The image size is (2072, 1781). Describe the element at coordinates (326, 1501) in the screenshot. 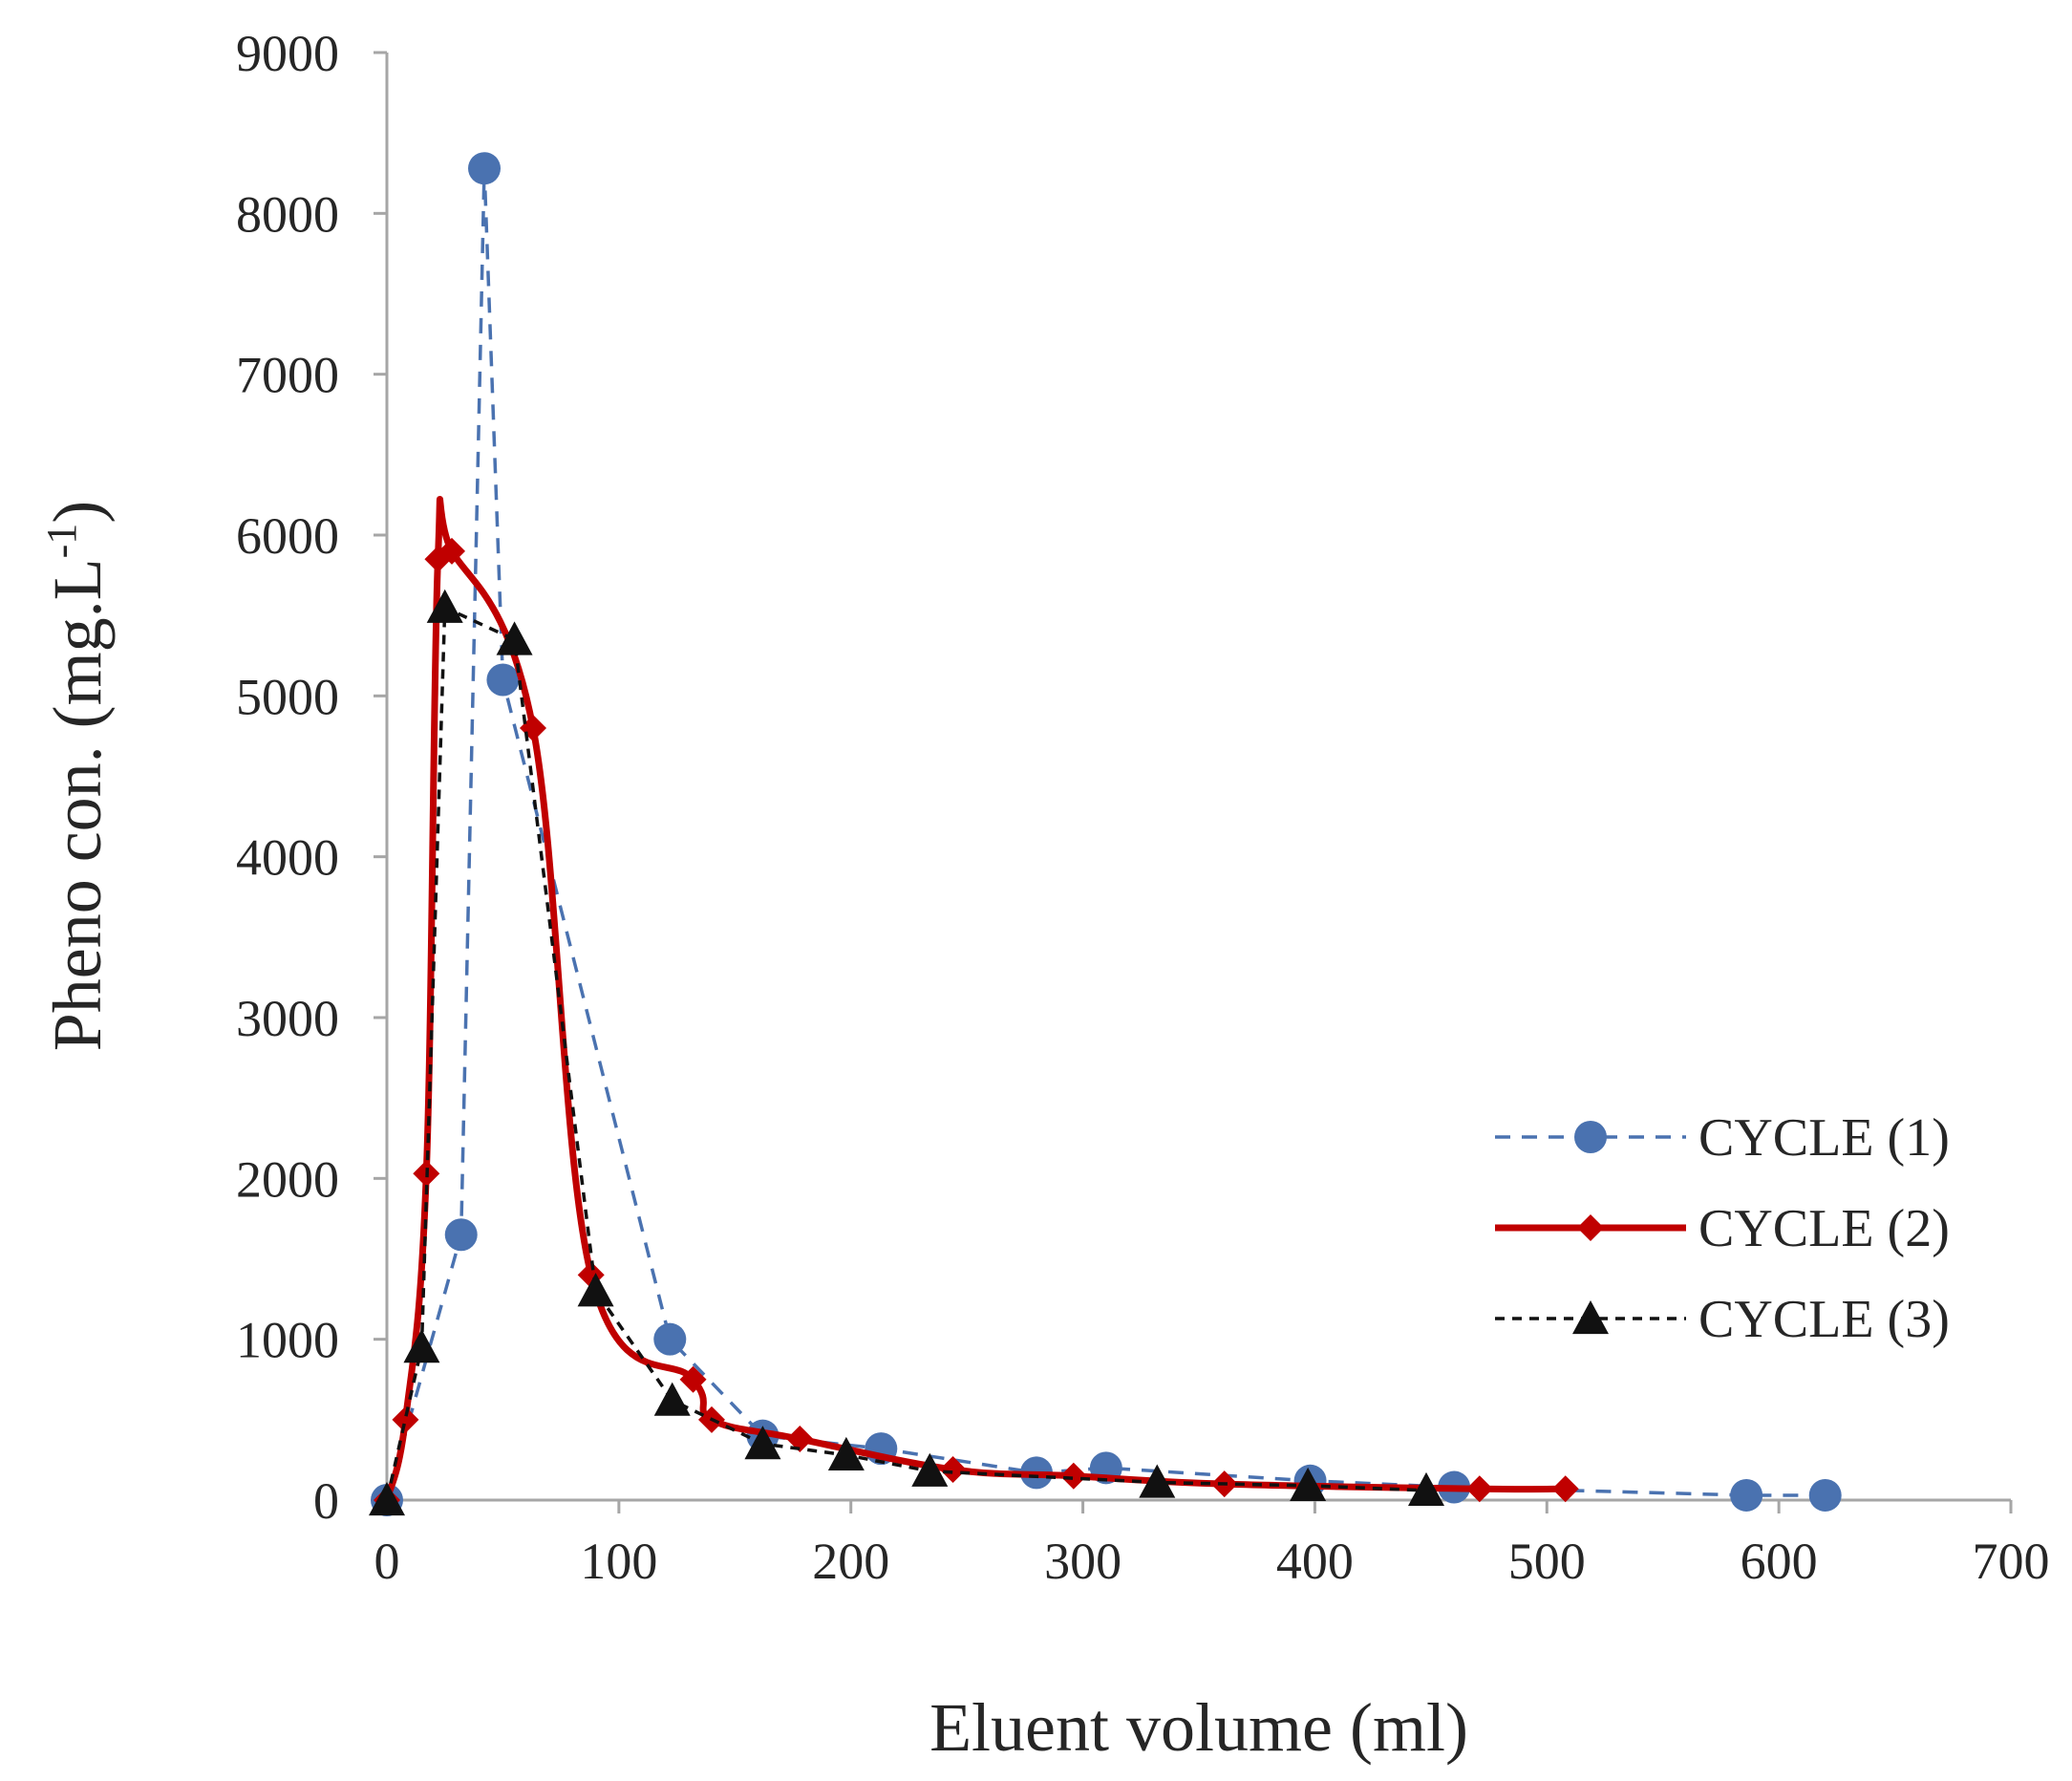

I see `y-tick-label: 0` at that location.